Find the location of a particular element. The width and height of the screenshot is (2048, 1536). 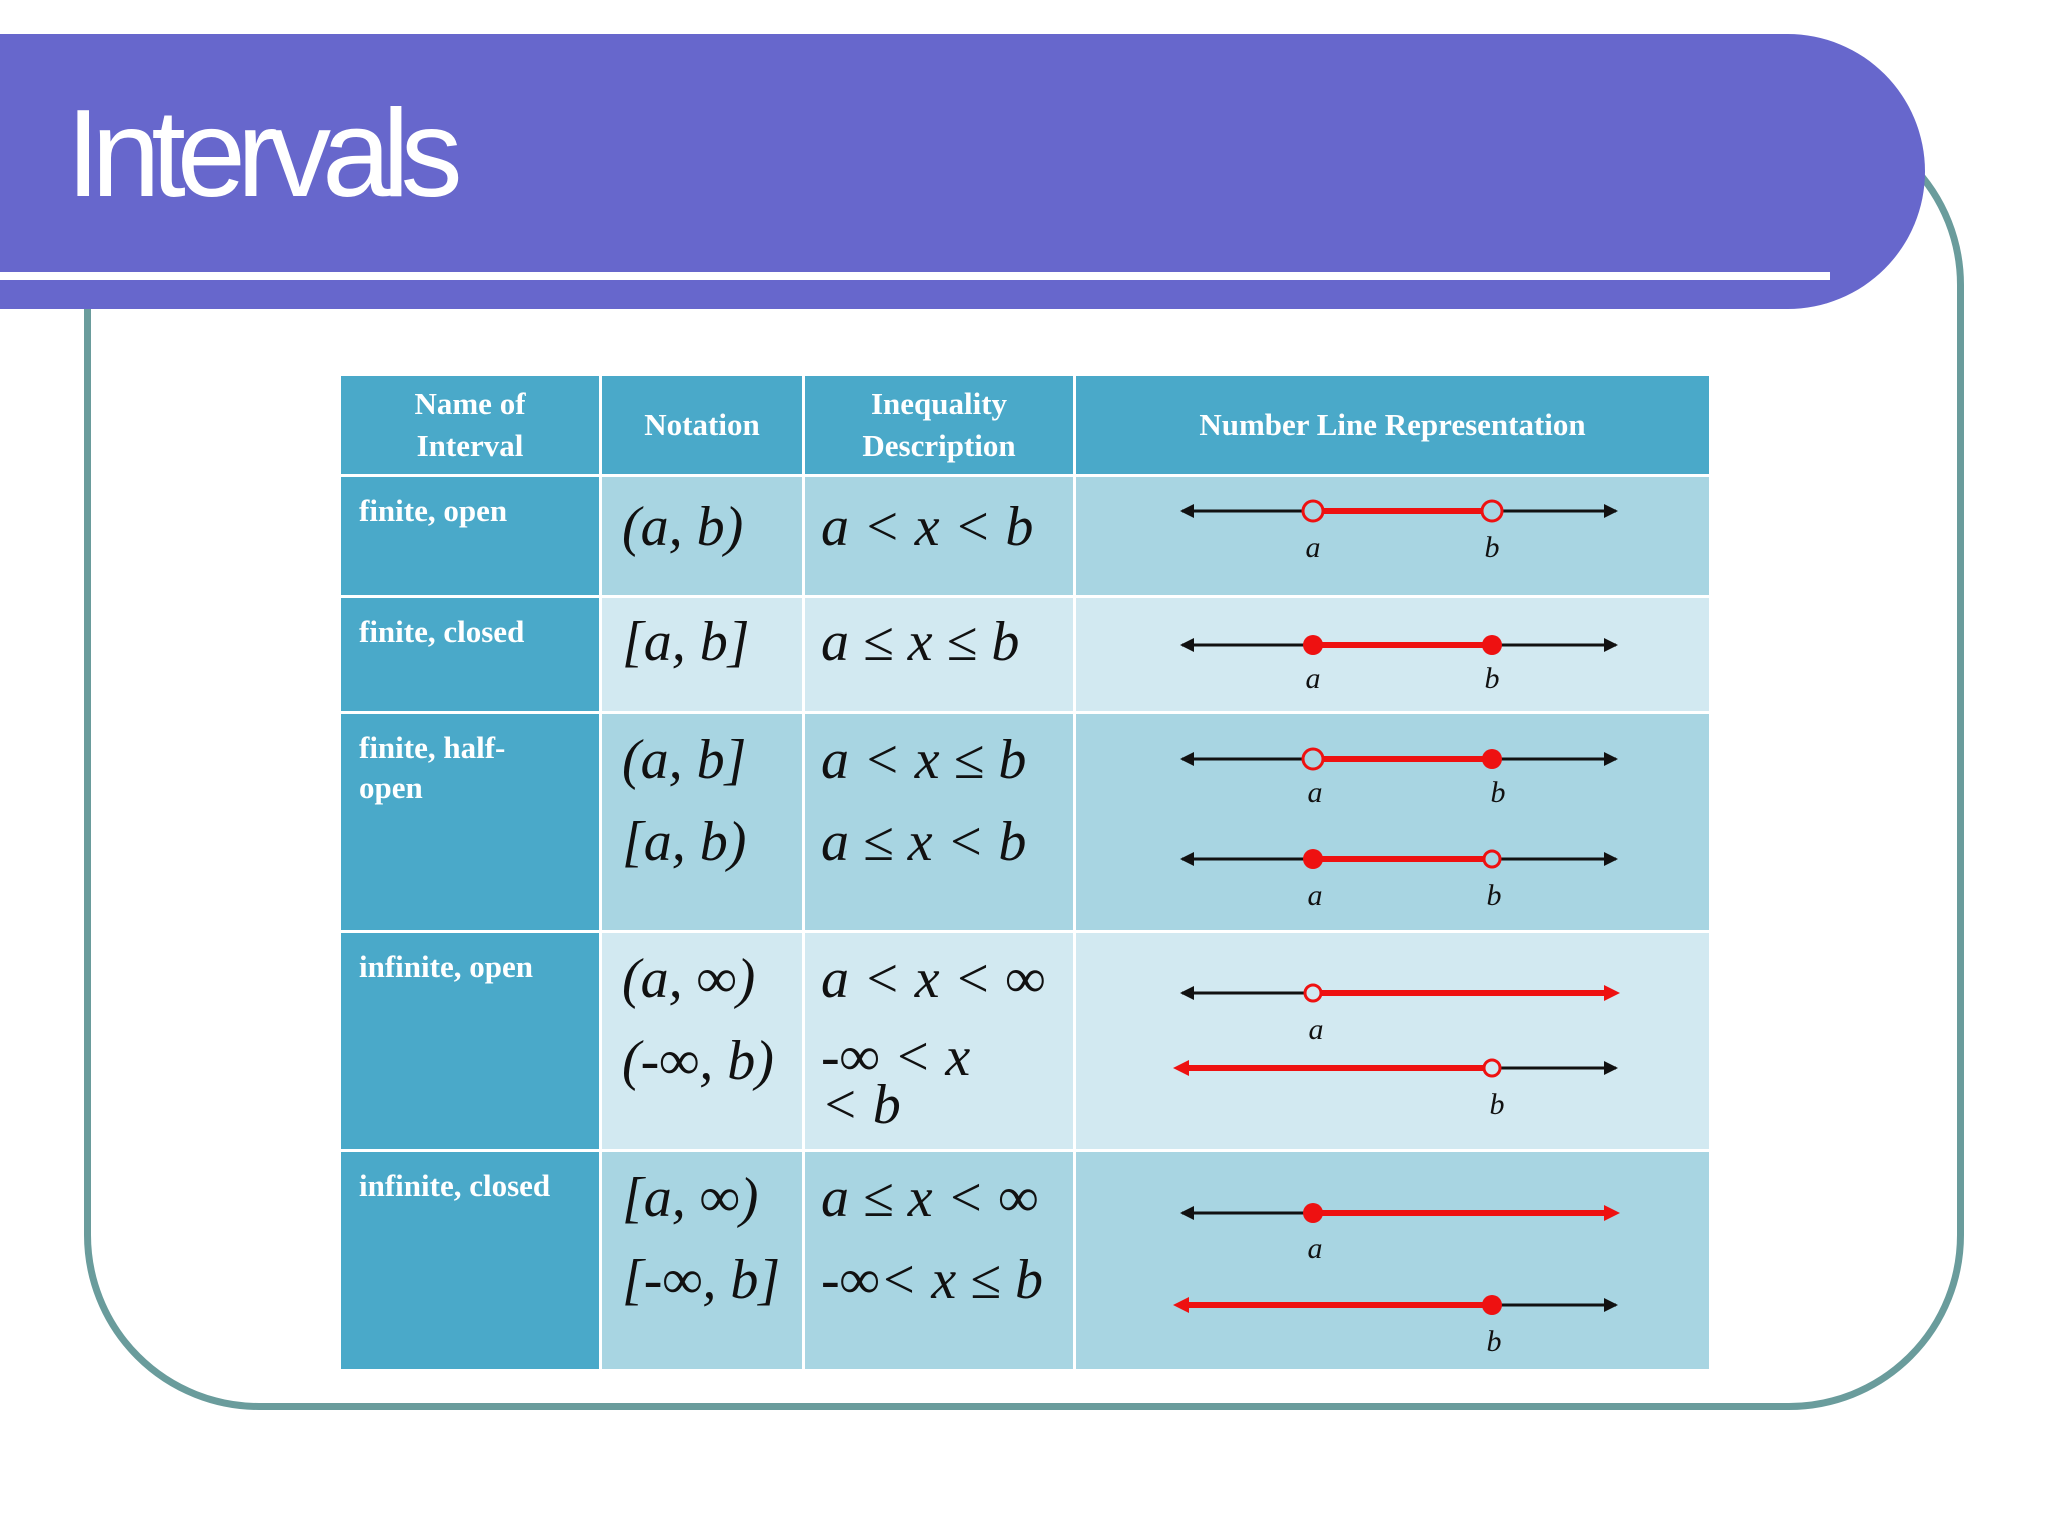

interval-name: infinite, open is located at coordinates (470, 1041).